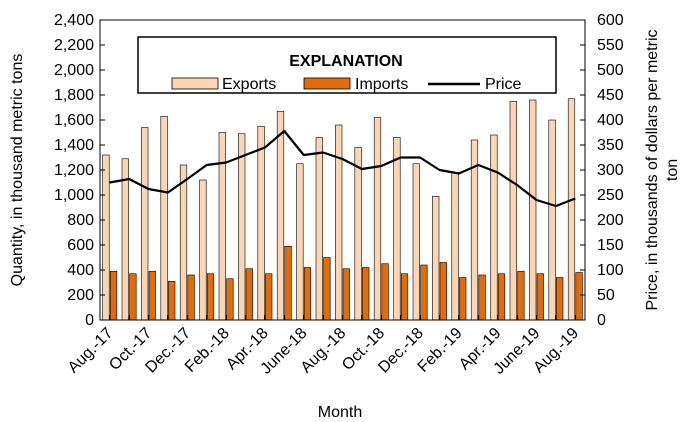 The image size is (683, 422). Describe the element at coordinates (74, 120) in the screenshot. I see `left-tick-label: 1,600` at that location.